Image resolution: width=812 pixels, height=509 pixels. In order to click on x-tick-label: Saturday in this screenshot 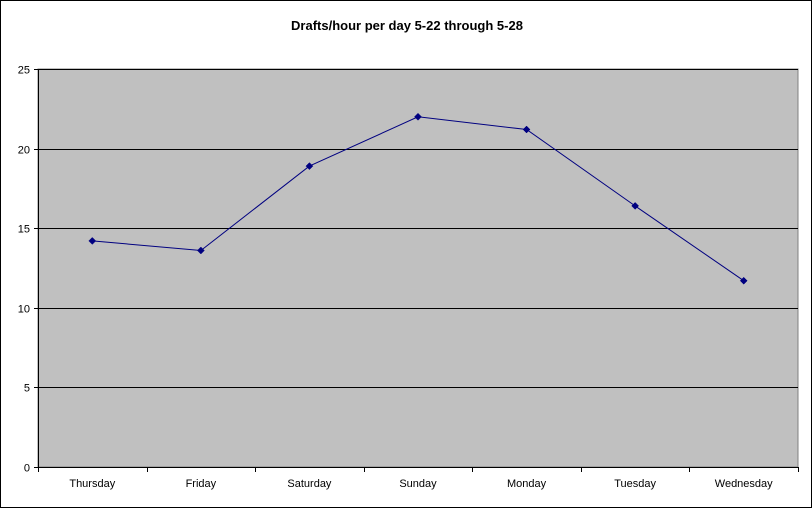, I will do `click(309, 484)`.